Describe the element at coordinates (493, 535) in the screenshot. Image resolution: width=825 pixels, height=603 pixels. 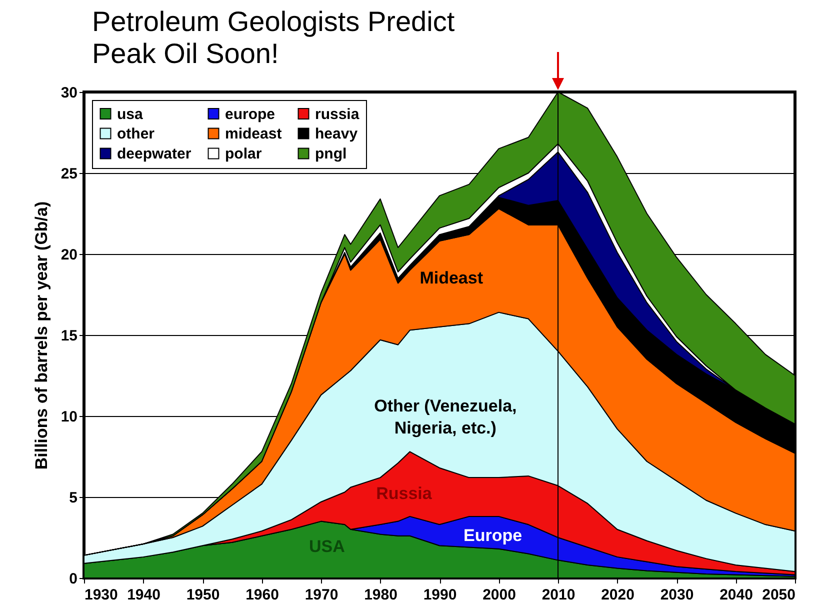
I see `annotation: Europe` at that location.